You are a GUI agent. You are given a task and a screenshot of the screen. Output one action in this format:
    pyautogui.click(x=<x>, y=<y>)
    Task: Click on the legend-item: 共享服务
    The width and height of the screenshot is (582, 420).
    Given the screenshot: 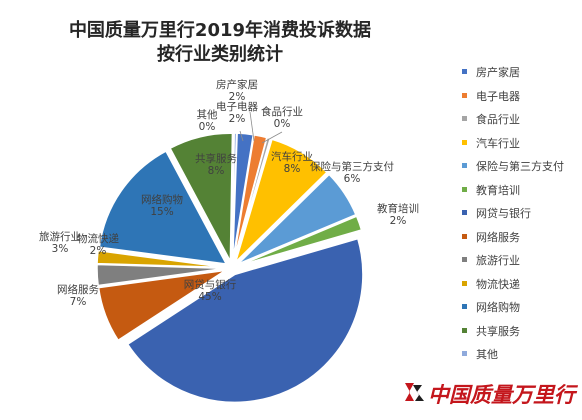 What is the action you would take?
    pyautogui.click(x=521, y=335)
    